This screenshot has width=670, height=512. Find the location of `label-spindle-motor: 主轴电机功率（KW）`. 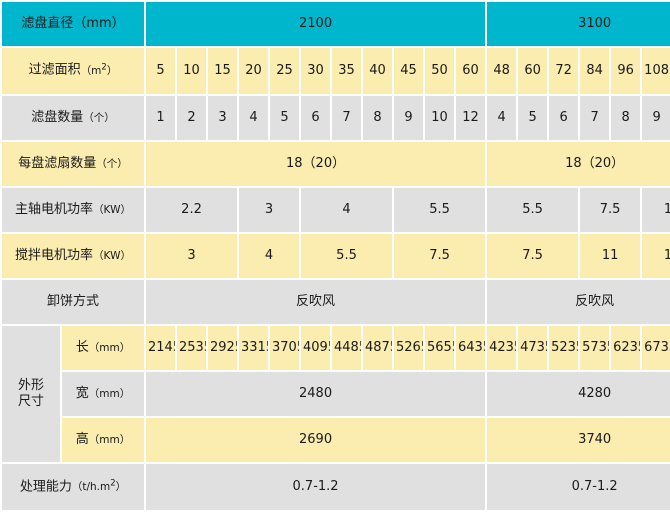

label-spindle-motor: 主轴电机功率（KW） is located at coordinates (73, 209).